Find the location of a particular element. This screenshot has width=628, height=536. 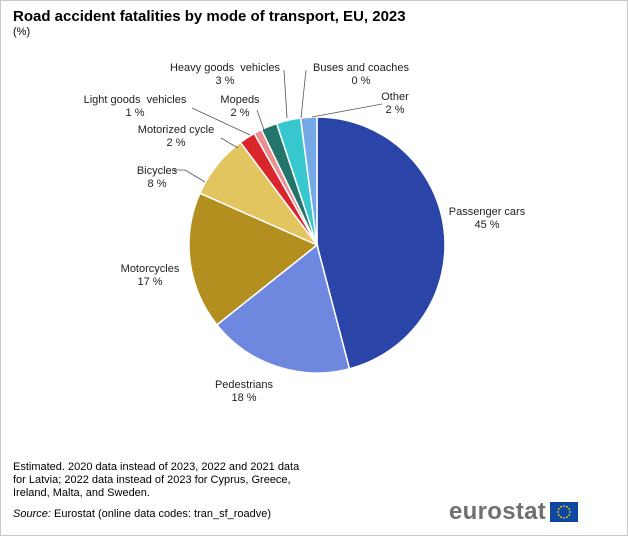

slice-value: 8 % is located at coordinates (157, 184).